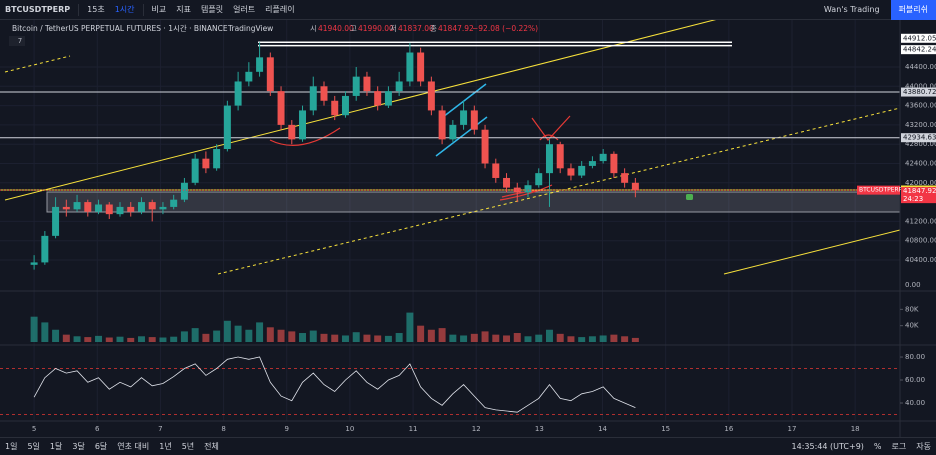  What do you see at coordinates (920, 183) in the screenshot?
I see `y-tick-label: 42000.00` at bounding box center [920, 183].